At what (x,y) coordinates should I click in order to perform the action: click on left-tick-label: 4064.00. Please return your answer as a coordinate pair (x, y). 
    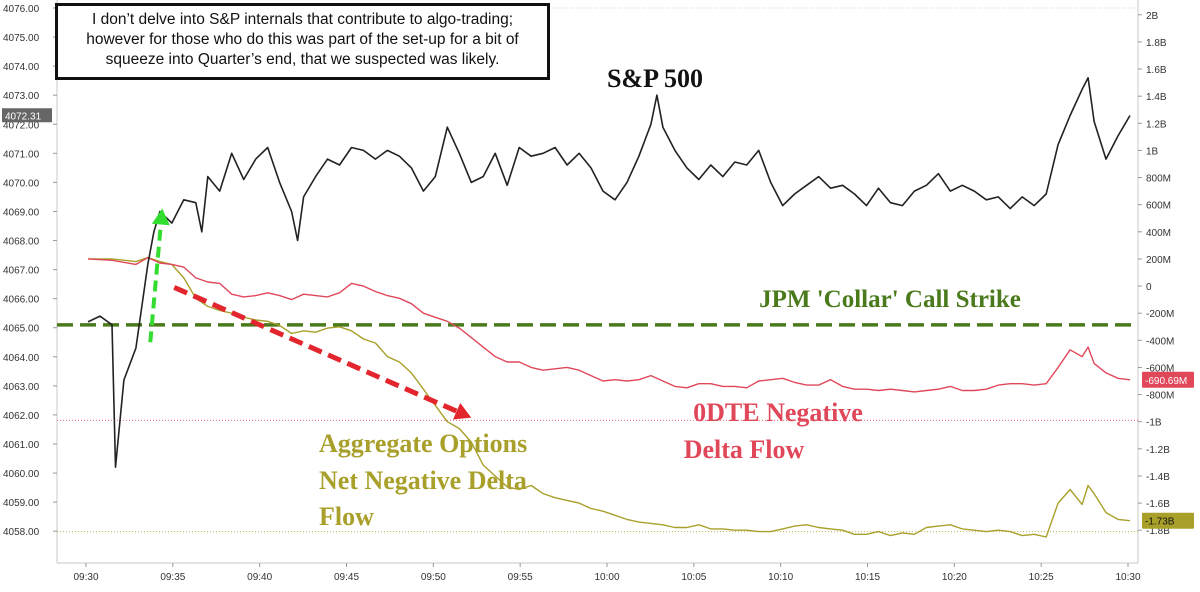
    Looking at the image, I should click on (21, 358).